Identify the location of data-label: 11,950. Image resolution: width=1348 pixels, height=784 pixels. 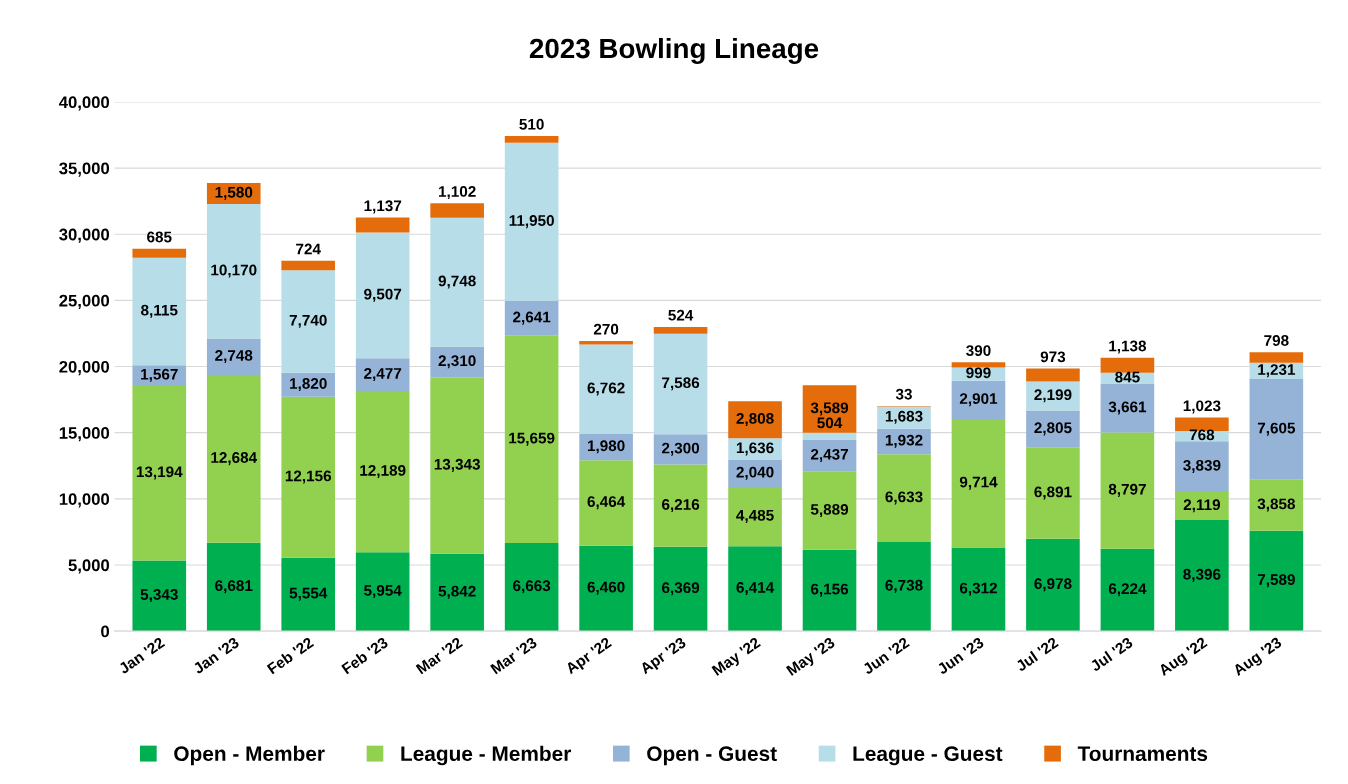
(531, 222).